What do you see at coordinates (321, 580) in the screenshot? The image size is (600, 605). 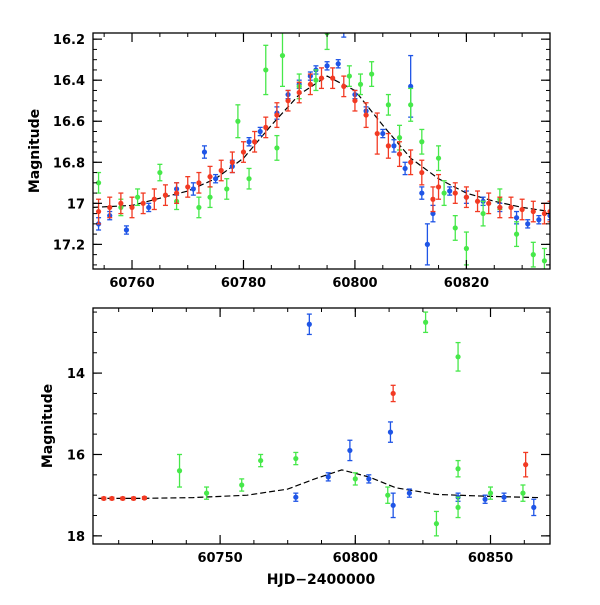 I see `bottom-xlabel: HJD−2400000` at bounding box center [321, 580].